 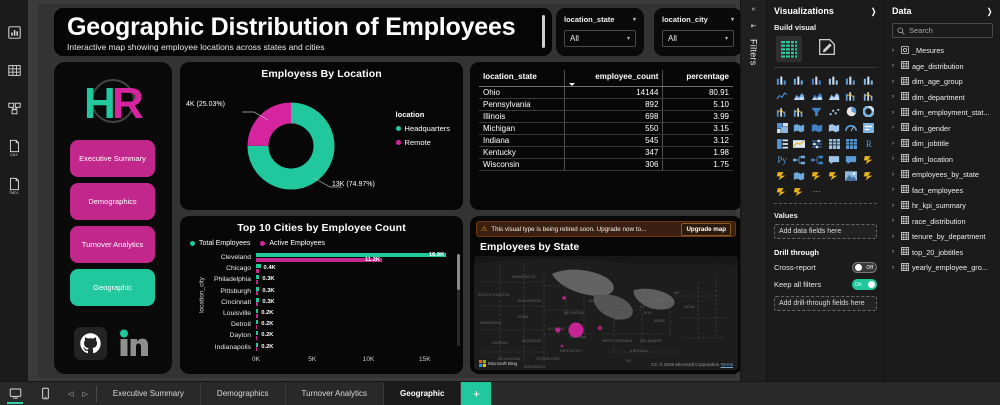 I want to click on table-row: Illinois 698 3.99, so click(x=606, y=116).